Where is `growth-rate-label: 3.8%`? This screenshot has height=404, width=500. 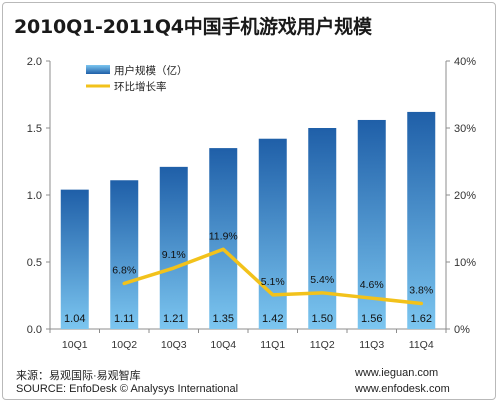 growth-rate-label: 3.8% is located at coordinates (421, 291).